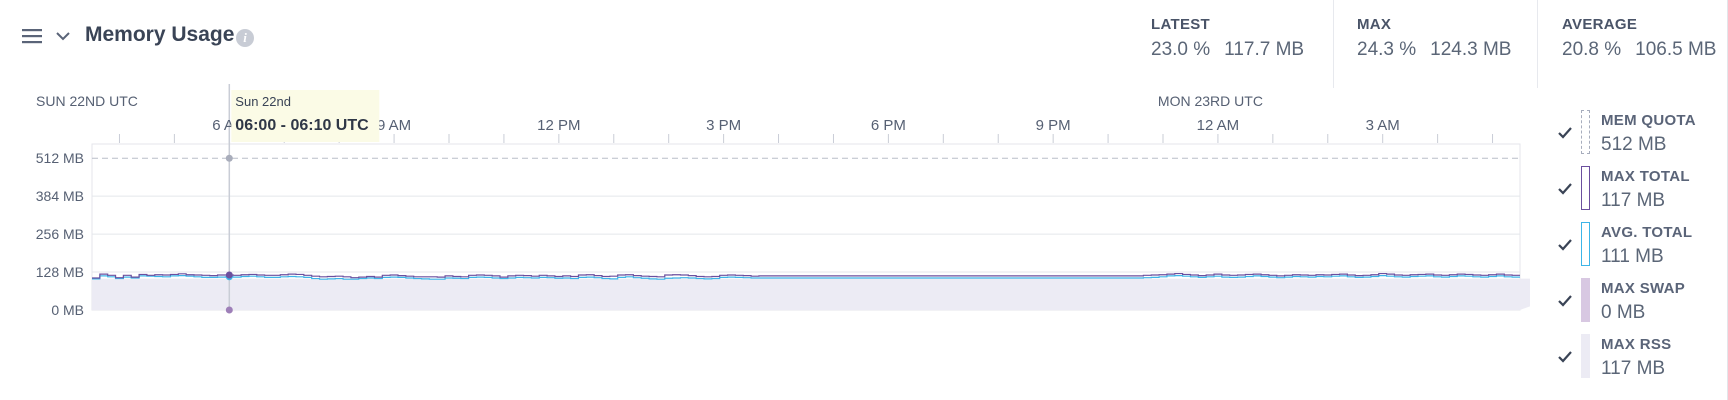 The image size is (1728, 400). I want to click on x-tick-label: 12 AM, so click(1218, 125).